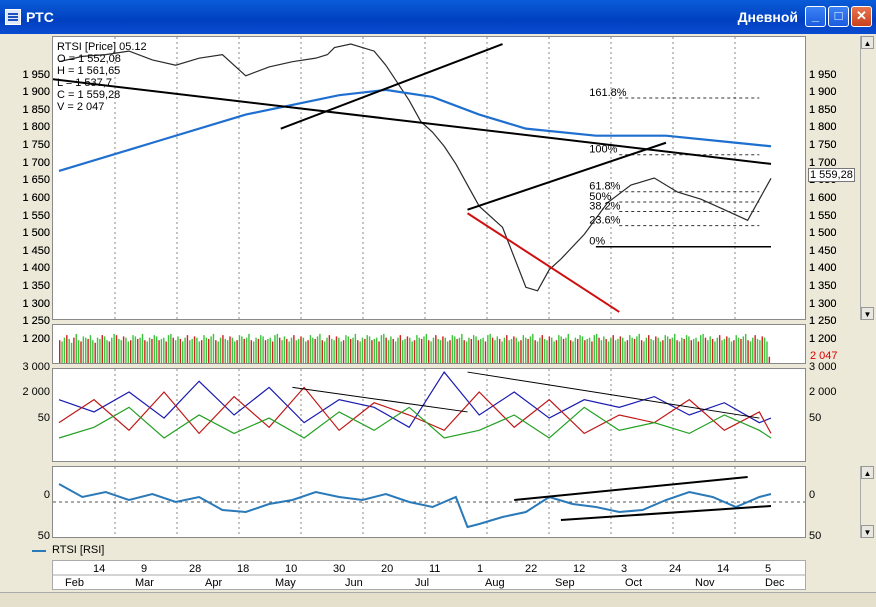 The width and height of the screenshot is (876, 607). What do you see at coordinates (36, 145) in the screenshot?
I see `y-tick-label: 1 750` at bounding box center [36, 145].